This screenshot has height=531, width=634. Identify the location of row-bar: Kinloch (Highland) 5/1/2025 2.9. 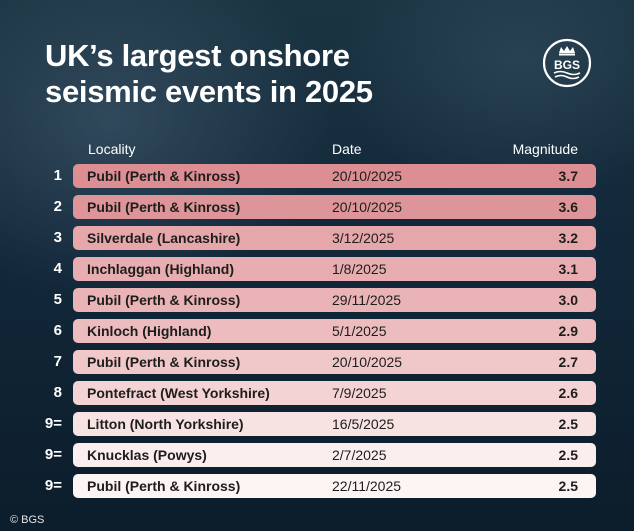
(334, 331).